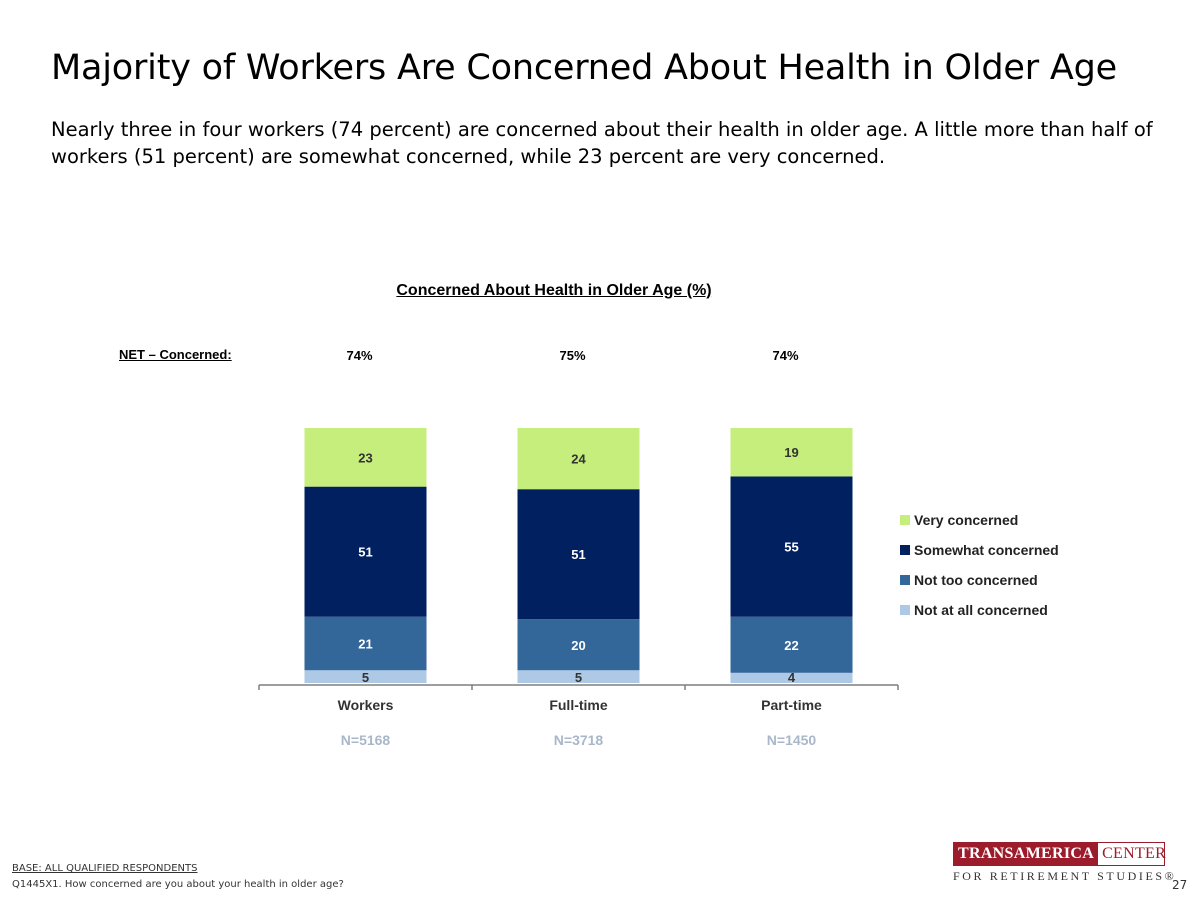 The image size is (1200, 900). Describe the element at coordinates (792, 740) in the screenshot. I see `sample-size-label: N=1450` at that location.